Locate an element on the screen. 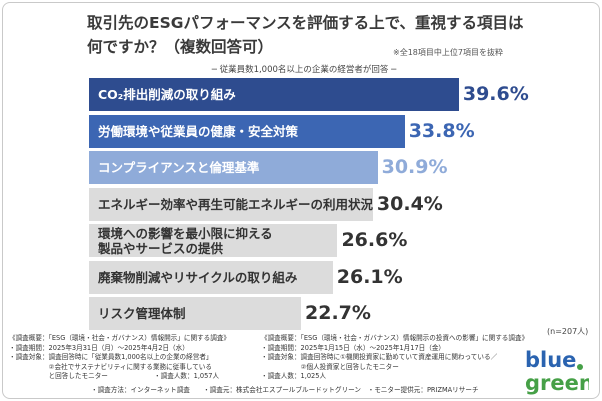 Image resolution: width=602 pixels, height=401 pixels. bar-7: リスク管理体制 is located at coordinates (195, 313).